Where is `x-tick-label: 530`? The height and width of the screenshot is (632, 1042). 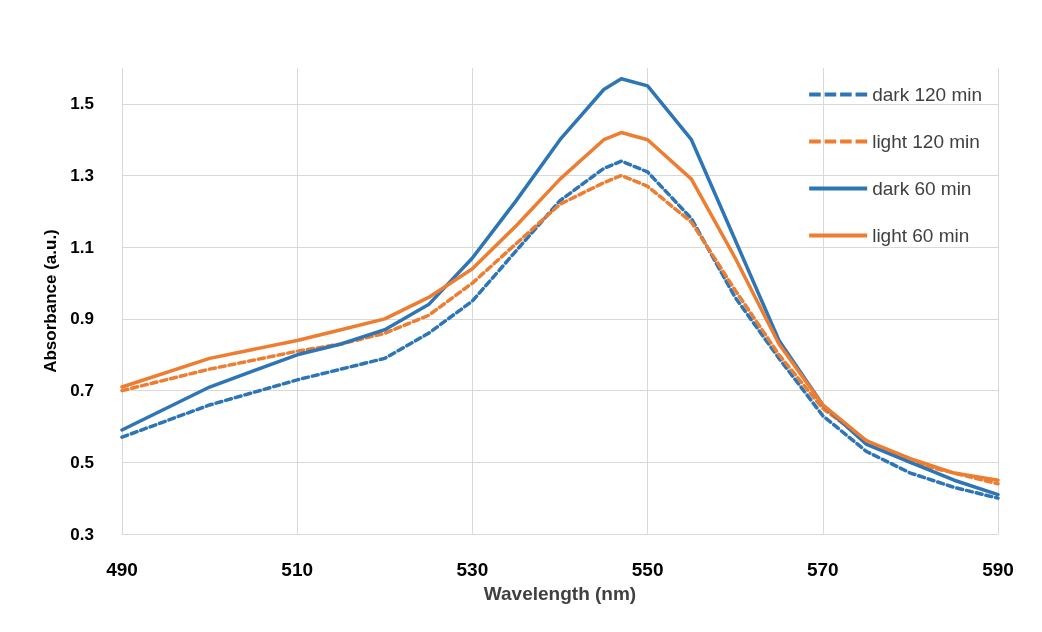 x-tick-label: 530 is located at coordinates (472, 569).